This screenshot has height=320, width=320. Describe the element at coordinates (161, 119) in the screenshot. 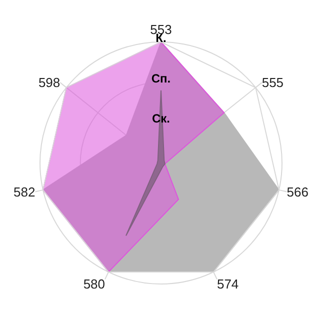

I see `y-tick-label: Ск.` at that location.